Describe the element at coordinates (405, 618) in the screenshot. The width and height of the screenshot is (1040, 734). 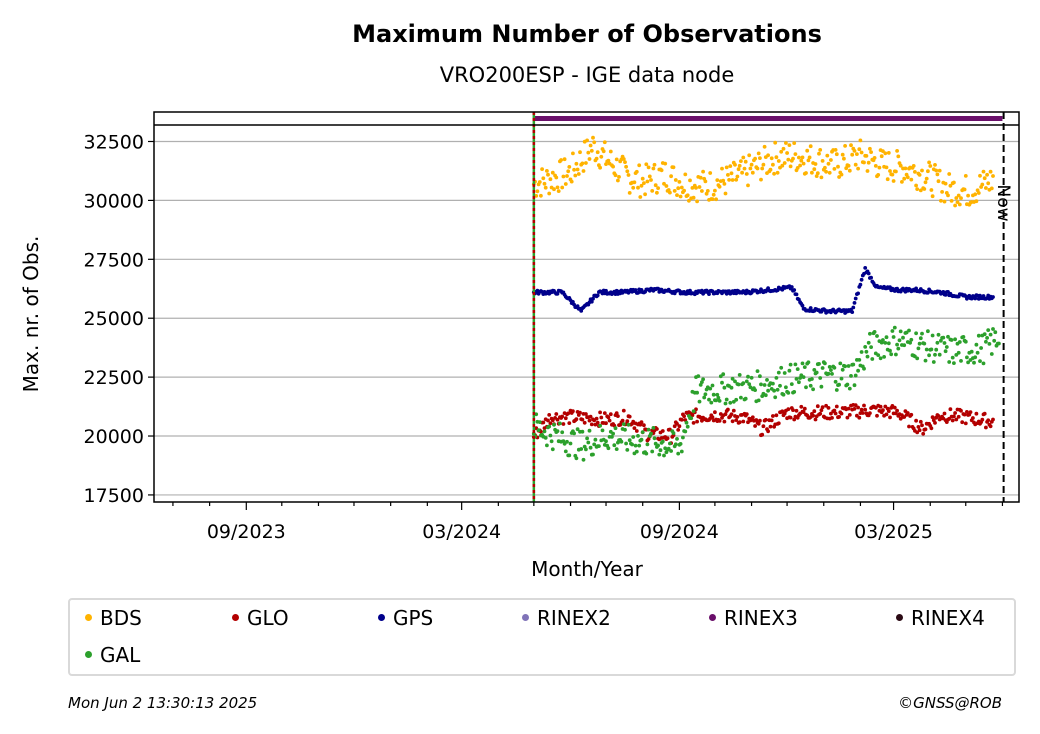
I see `legend-item-gps: GPS` at that location.